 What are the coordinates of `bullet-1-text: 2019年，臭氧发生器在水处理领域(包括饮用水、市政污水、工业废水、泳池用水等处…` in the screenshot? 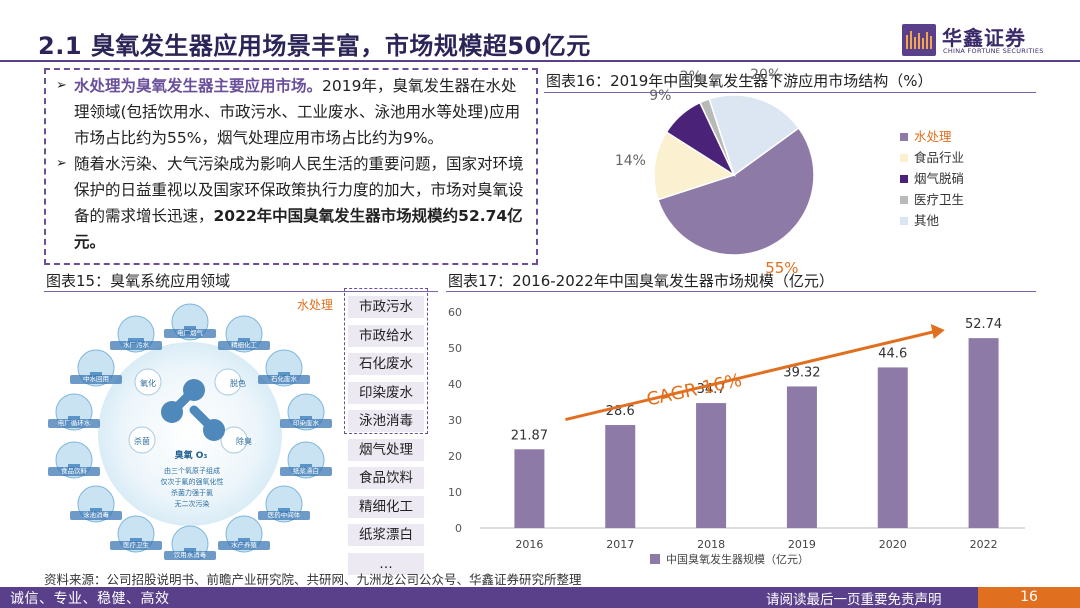 It's located at (297, 112).